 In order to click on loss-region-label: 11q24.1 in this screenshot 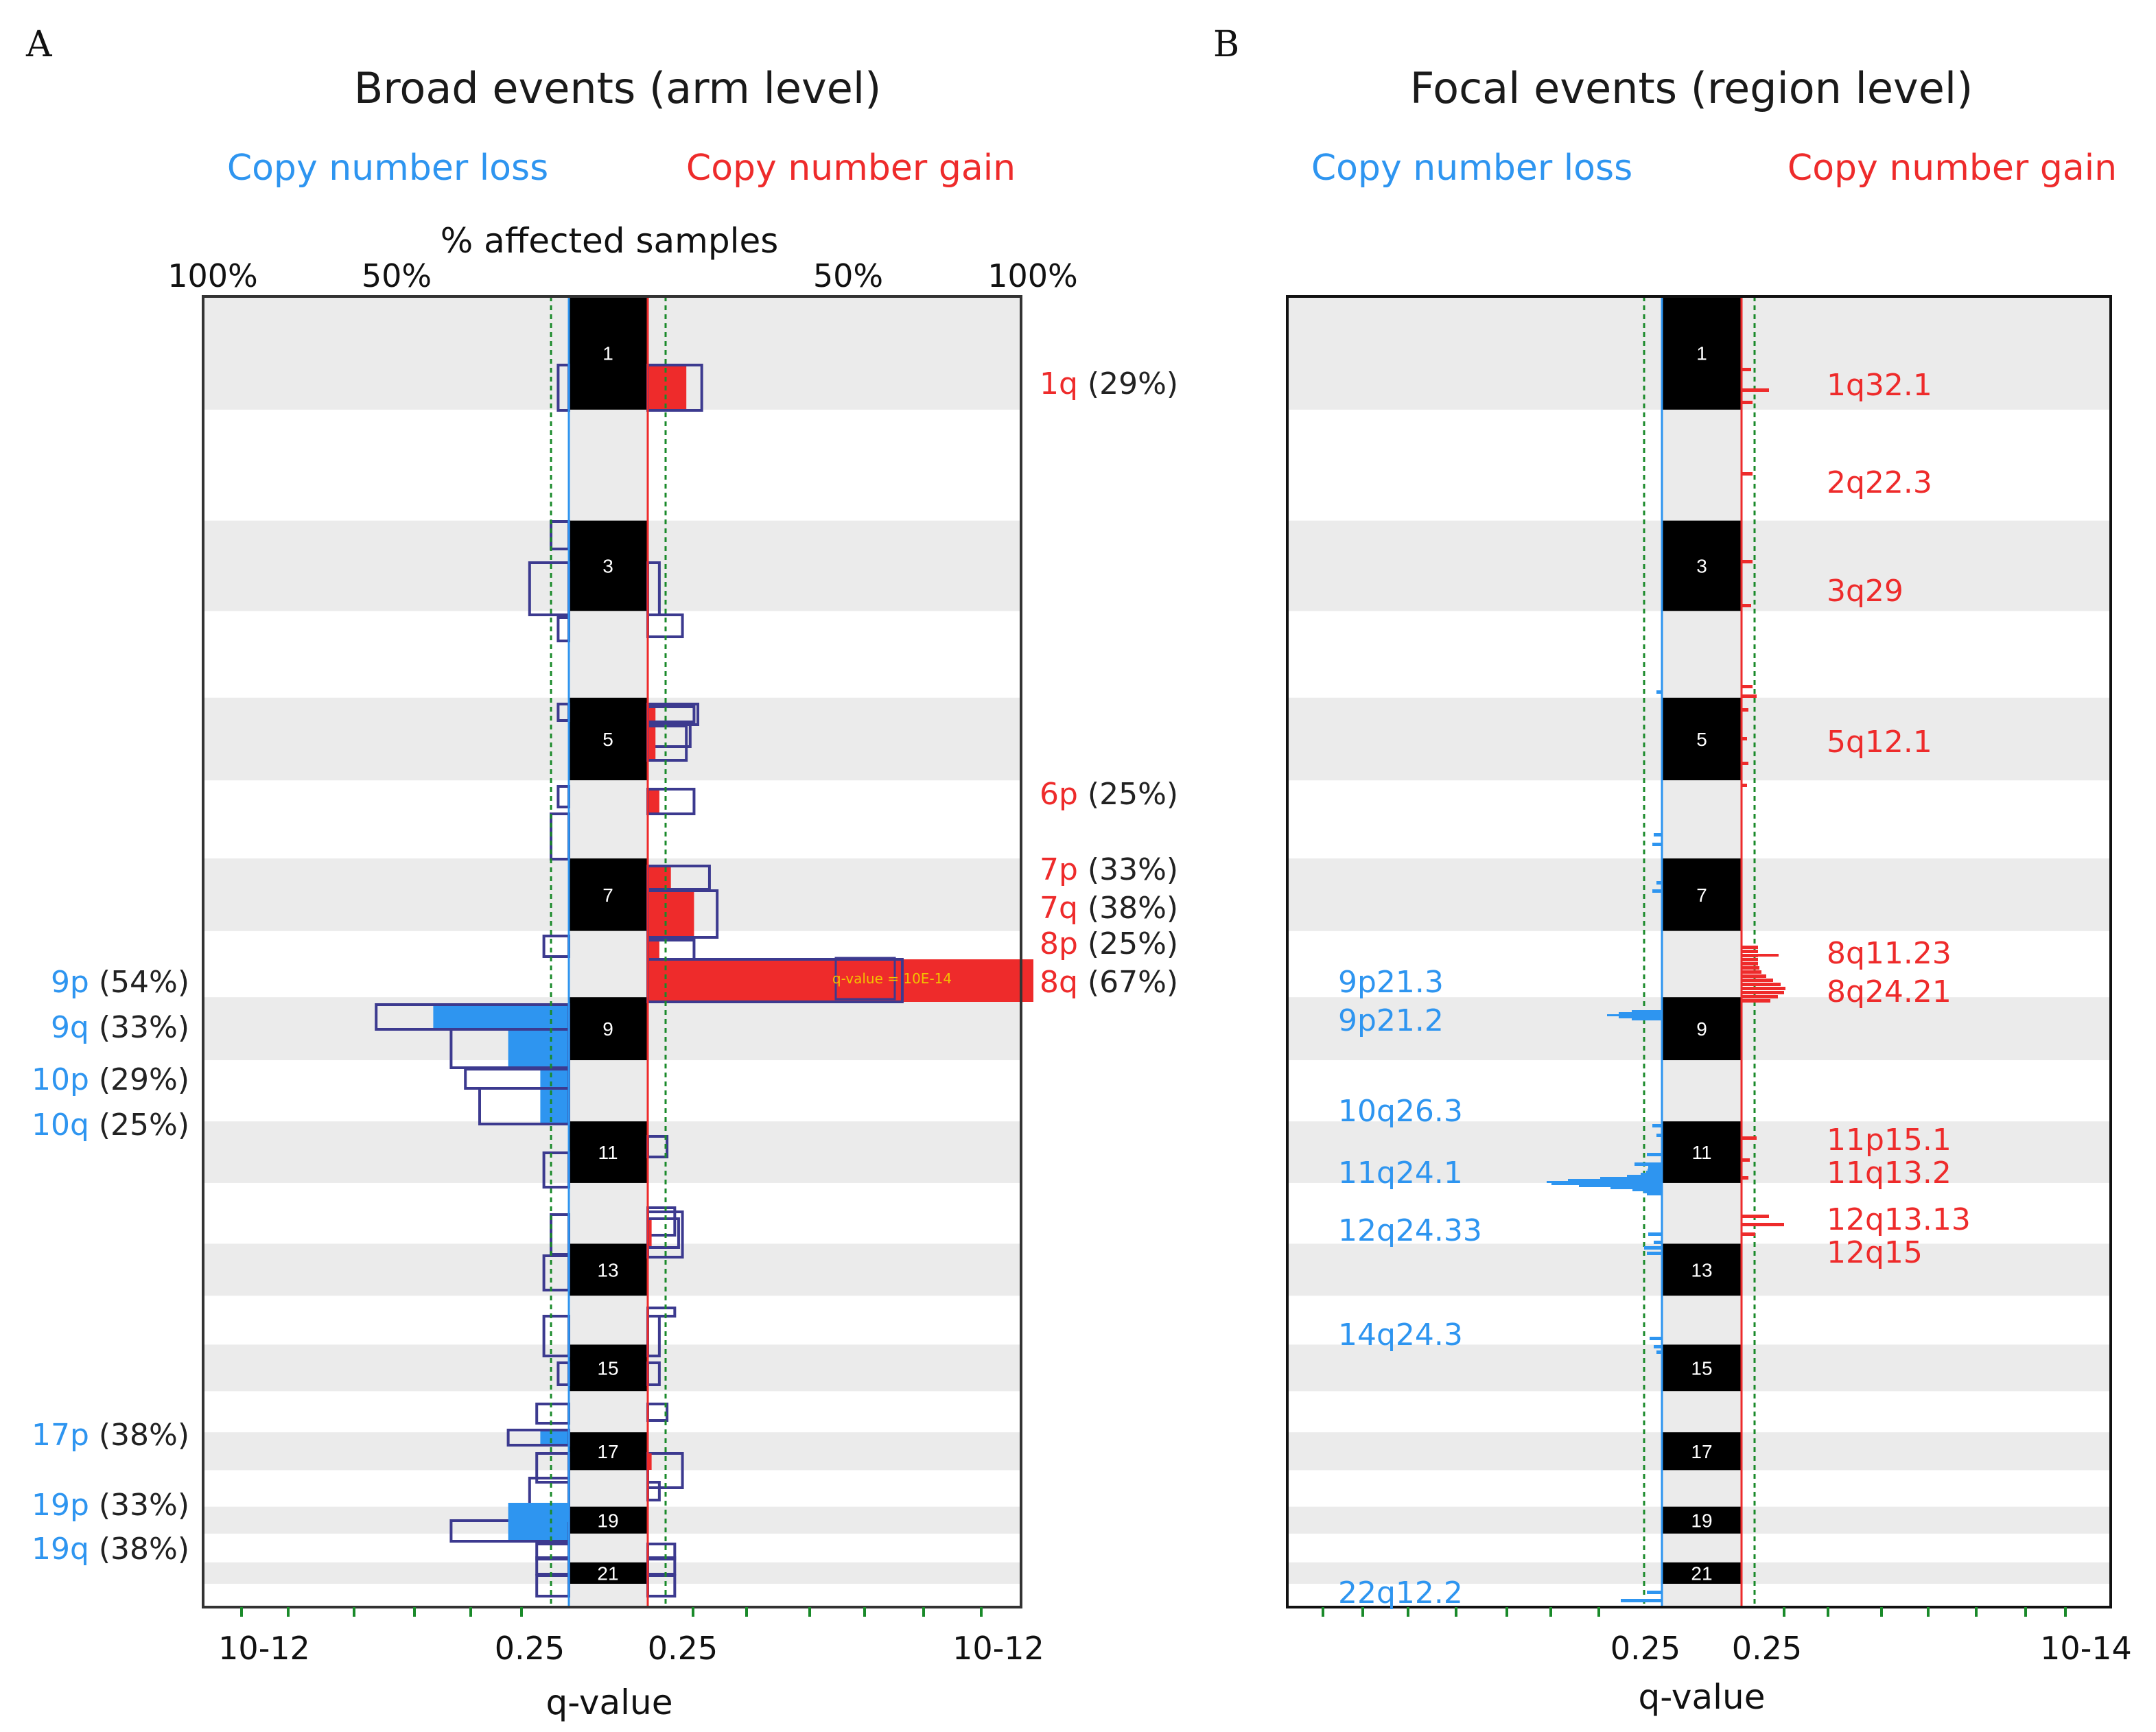, I will do `click(1400, 1173)`.